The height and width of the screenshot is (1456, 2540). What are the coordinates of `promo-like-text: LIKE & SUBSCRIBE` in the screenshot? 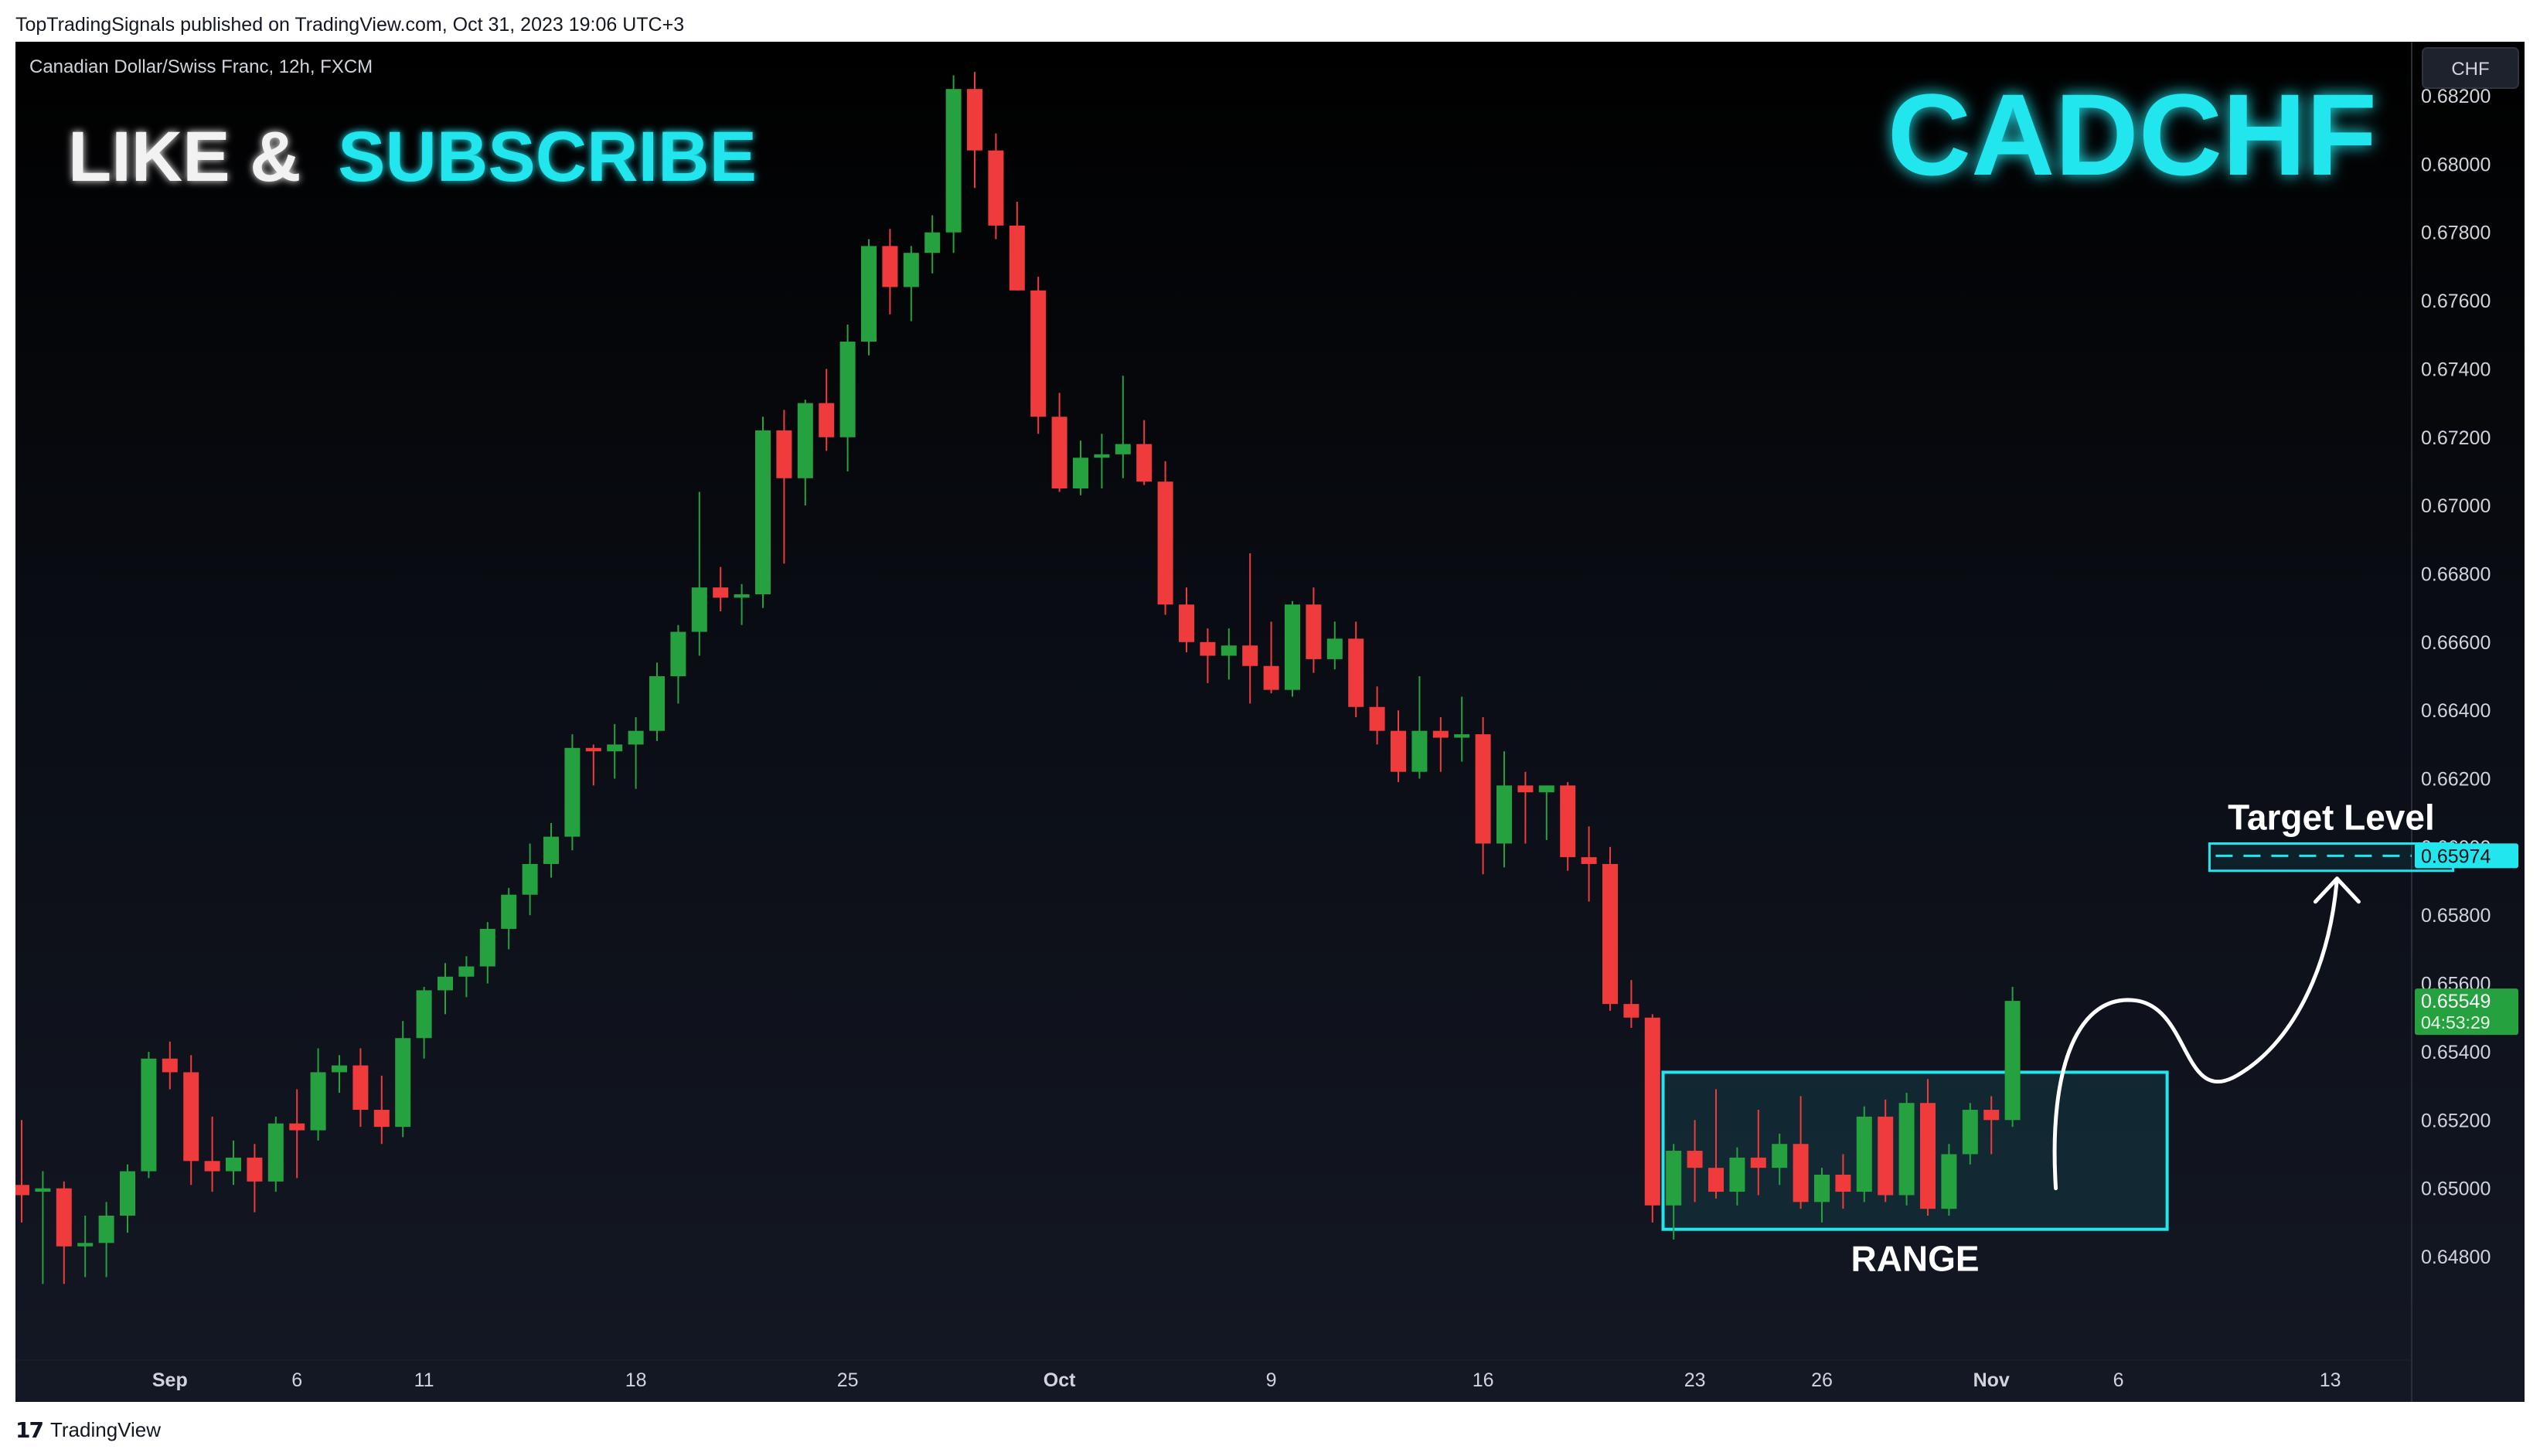 It's located at (412, 156).